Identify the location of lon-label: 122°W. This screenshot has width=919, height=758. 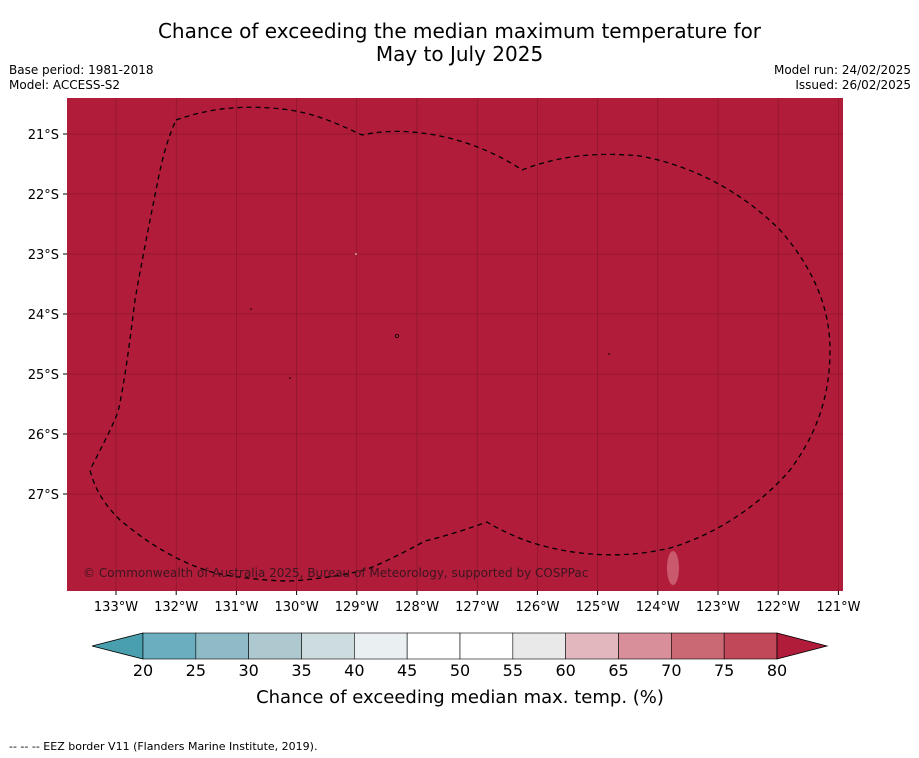
(778, 607).